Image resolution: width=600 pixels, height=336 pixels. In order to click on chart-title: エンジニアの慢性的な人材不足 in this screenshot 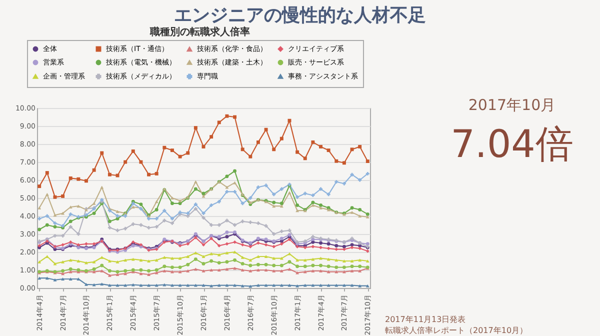, I will do `click(300, 15)`.